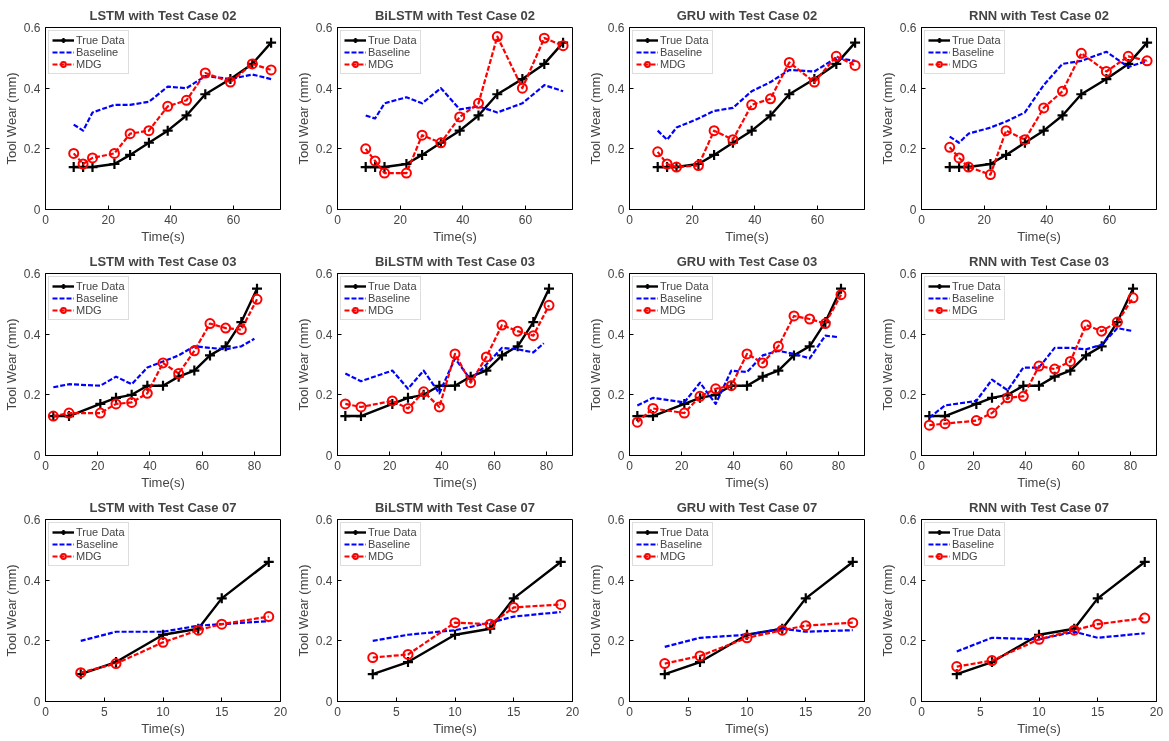  What do you see at coordinates (254, 465) in the screenshot?
I see `x-tick-label: 80` at bounding box center [254, 465].